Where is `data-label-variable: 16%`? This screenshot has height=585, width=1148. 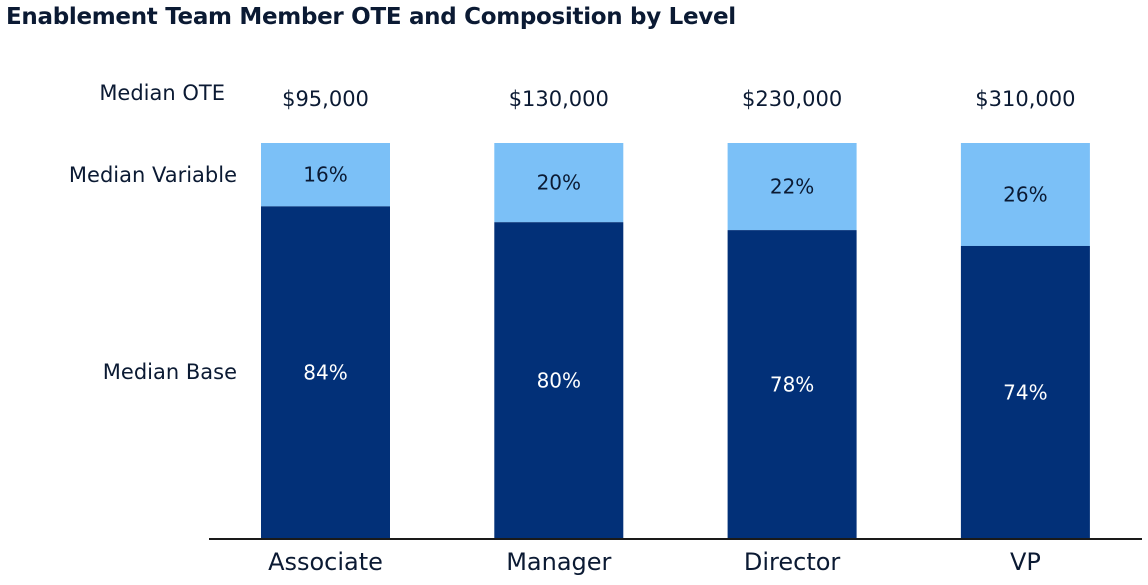
data-label-variable: 16% is located at coordinates (325, 175).